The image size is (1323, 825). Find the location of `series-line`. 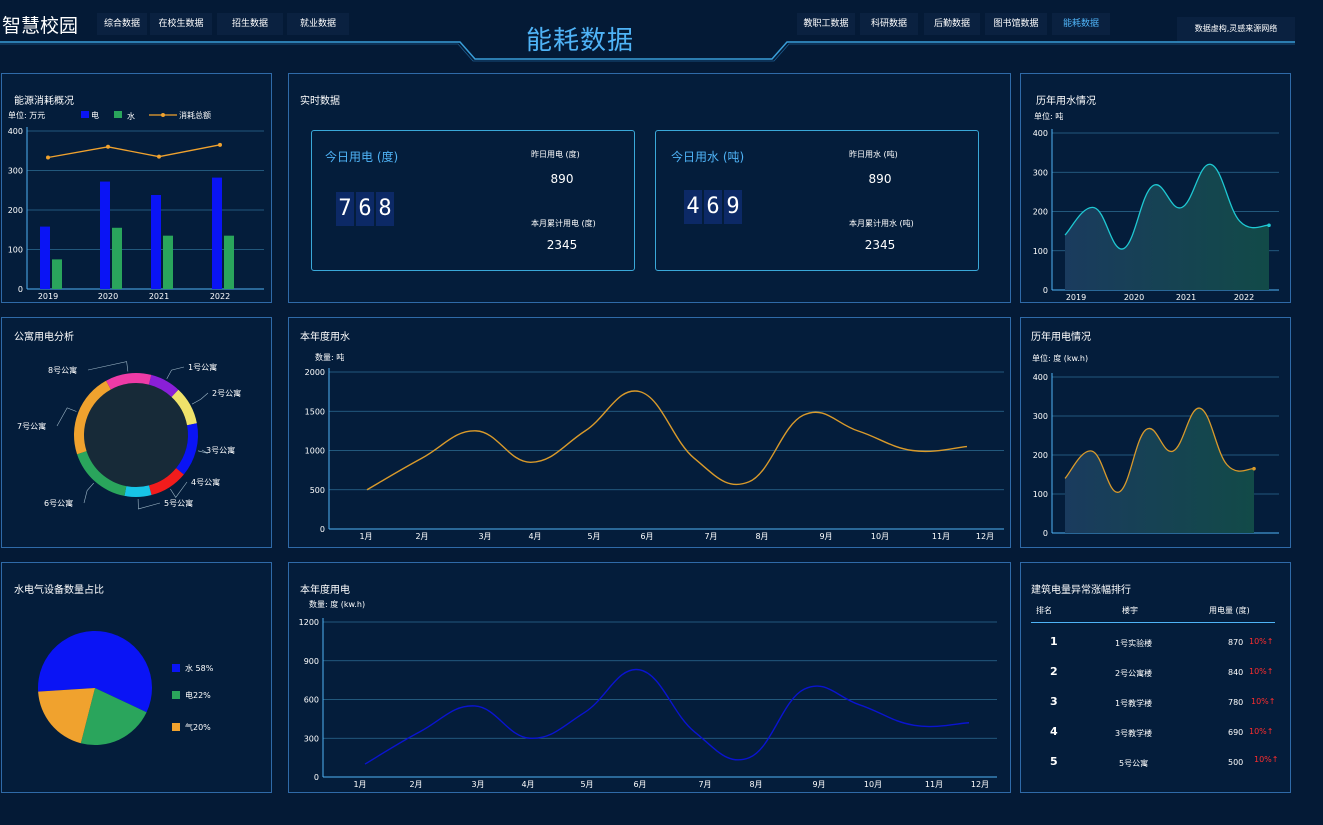

series-line is located at coordinates (1159, 450).